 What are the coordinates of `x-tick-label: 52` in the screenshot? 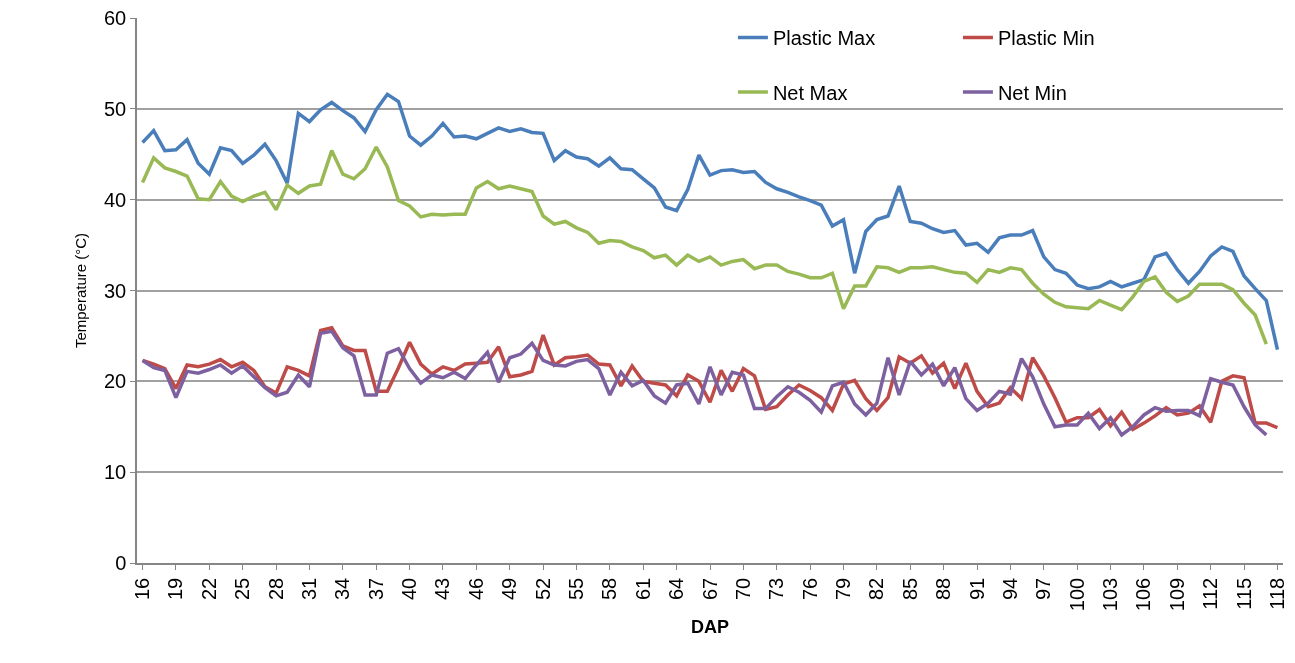 It's located at (542, 588).